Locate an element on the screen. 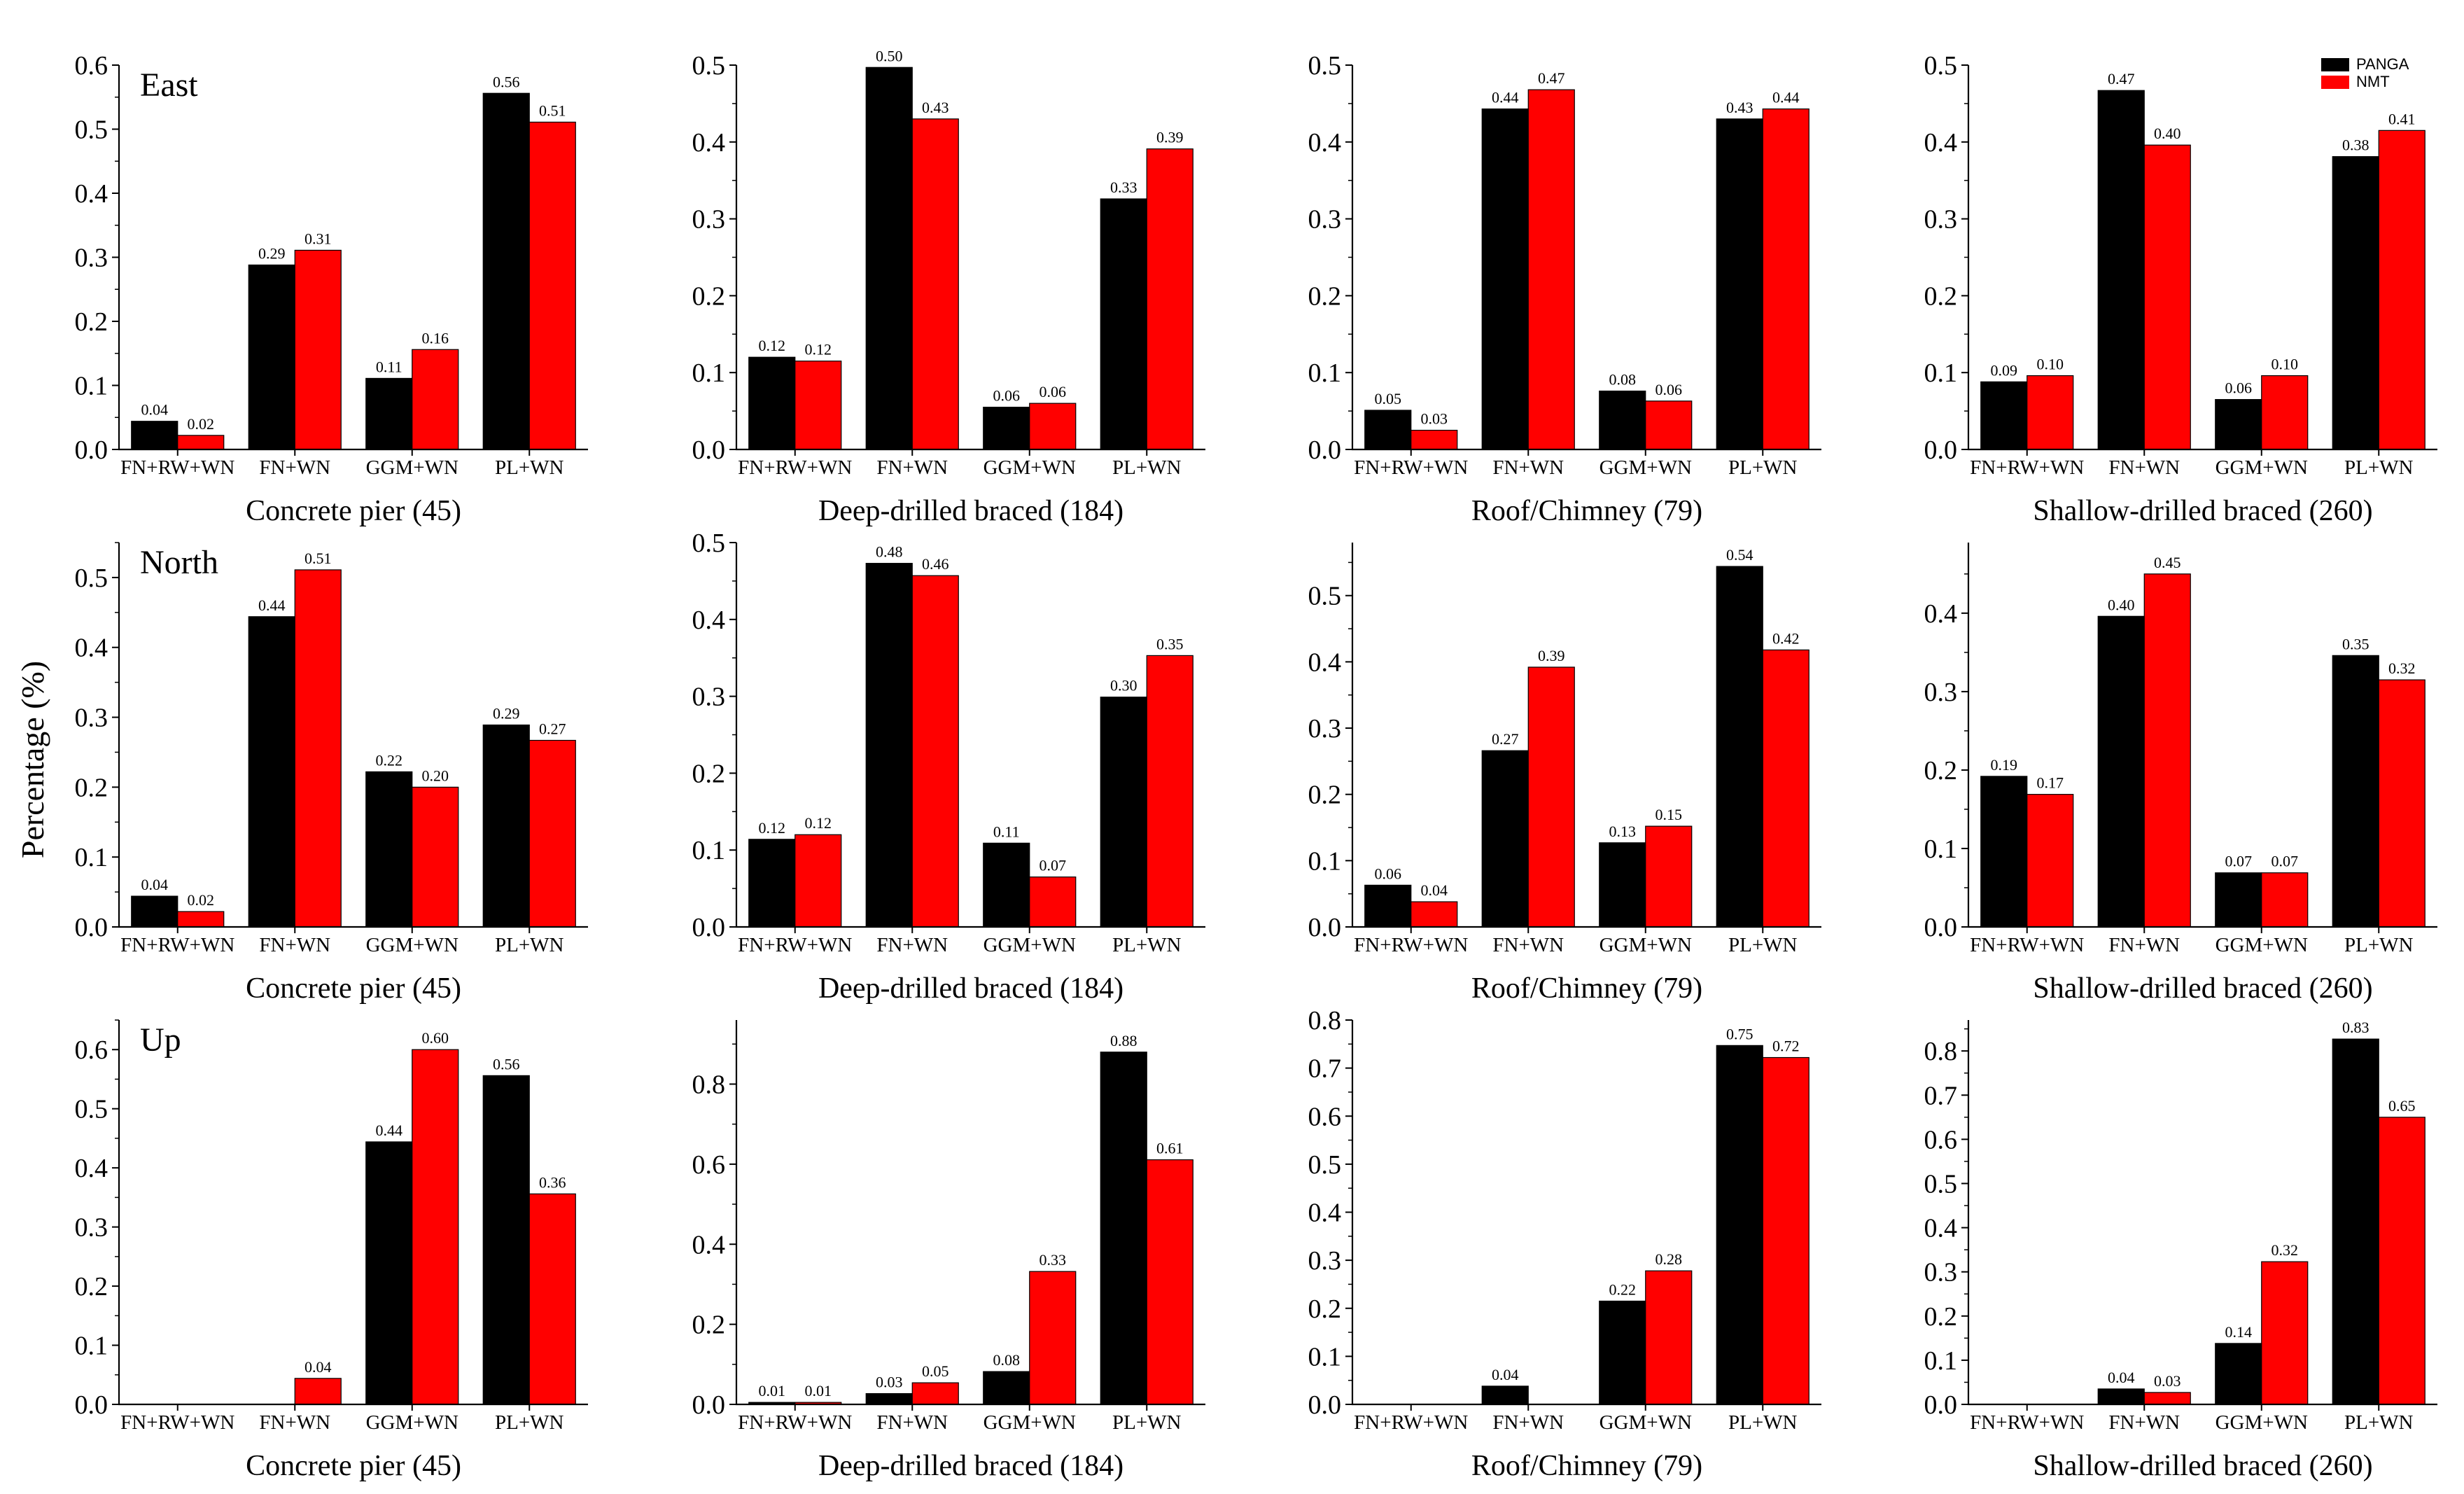 The image size is (2464, 1494). data-label-nmt-4: 0.35 is located at coordinates (1170, 643).